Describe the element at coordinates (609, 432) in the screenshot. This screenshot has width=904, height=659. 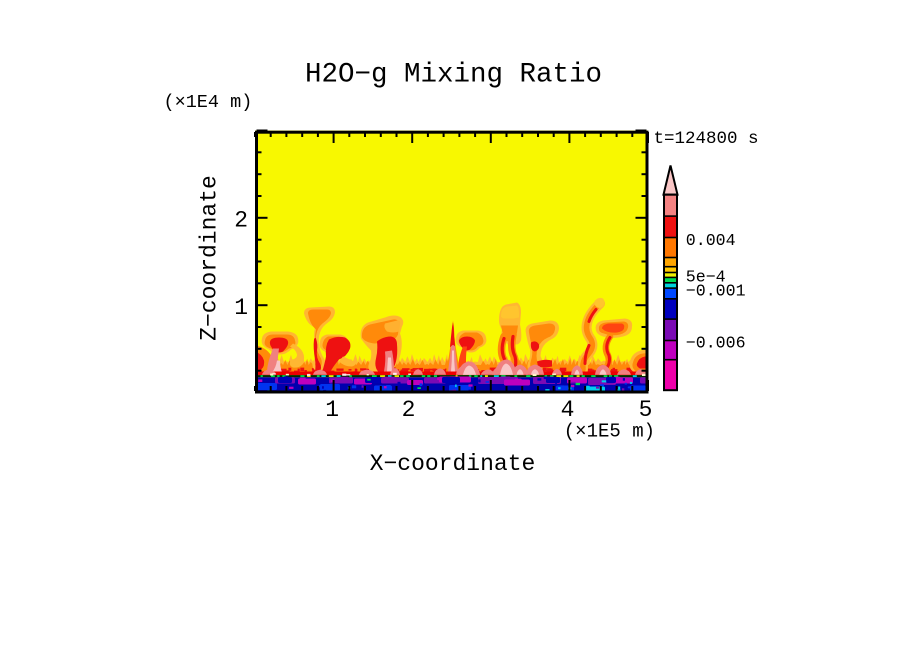
I see `svg-text: (×1E5 m)` at that location.